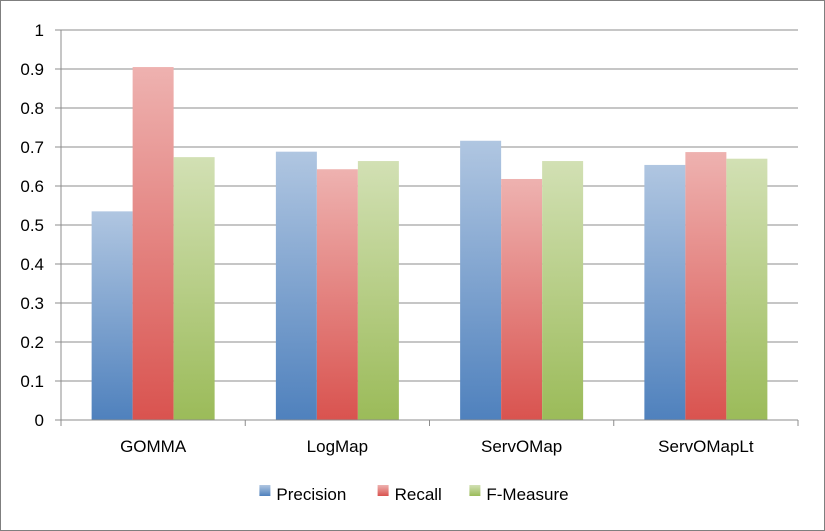 The height and width of the screenshot is (531, 825). Describe the element at coordinates (337, 294) in the screenshot. I see `bar-recall-logmap` at that location.